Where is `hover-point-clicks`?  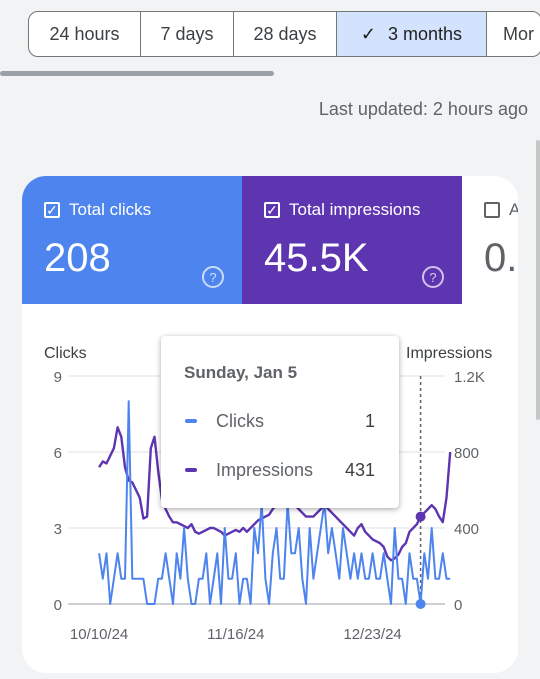 hover-point-clicks is located at coordinates (420, 604).